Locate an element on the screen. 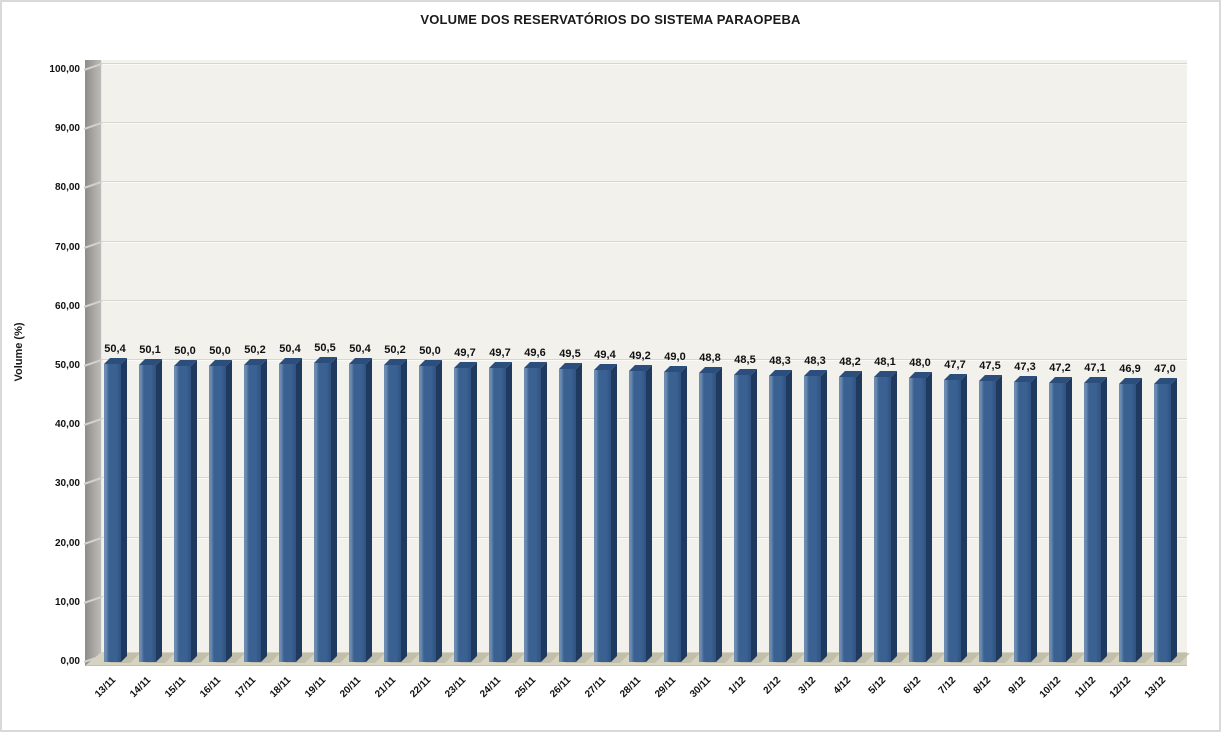  x-tick-label: 30/11 is located at coordinates (701, 687).